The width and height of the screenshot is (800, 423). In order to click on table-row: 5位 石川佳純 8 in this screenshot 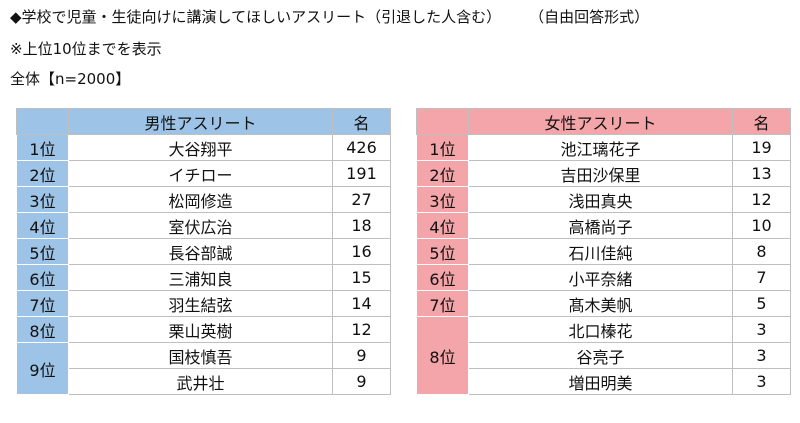, I will do `click(603, 251)`.